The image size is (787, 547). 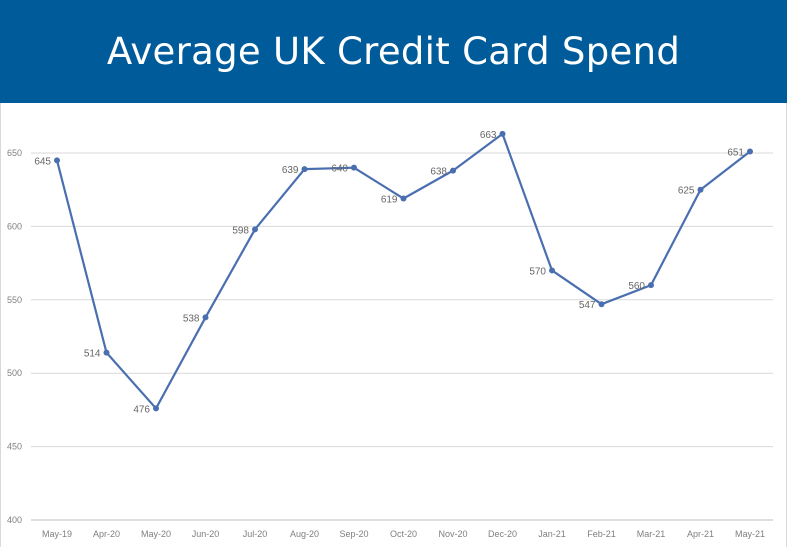 I want to click on data-label: 638, so click(x=438, y=172).